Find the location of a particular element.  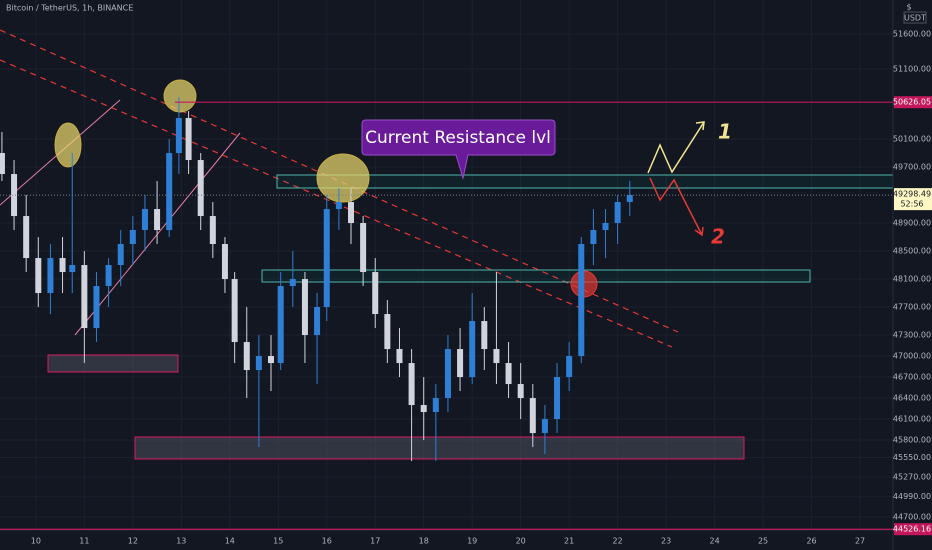

y-tick-label: 48500.00 is located at coordinates (912, 251).